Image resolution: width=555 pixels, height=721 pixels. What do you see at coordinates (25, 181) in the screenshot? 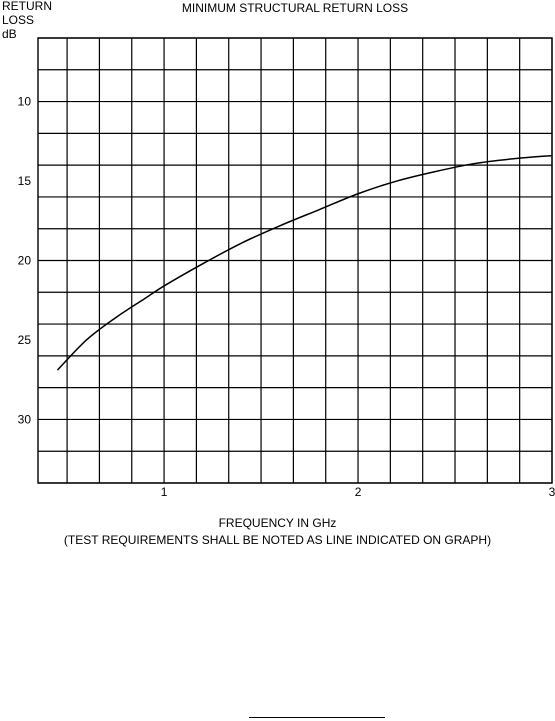
I see `y-tick-label: 15` at bounding box center [25, 181].